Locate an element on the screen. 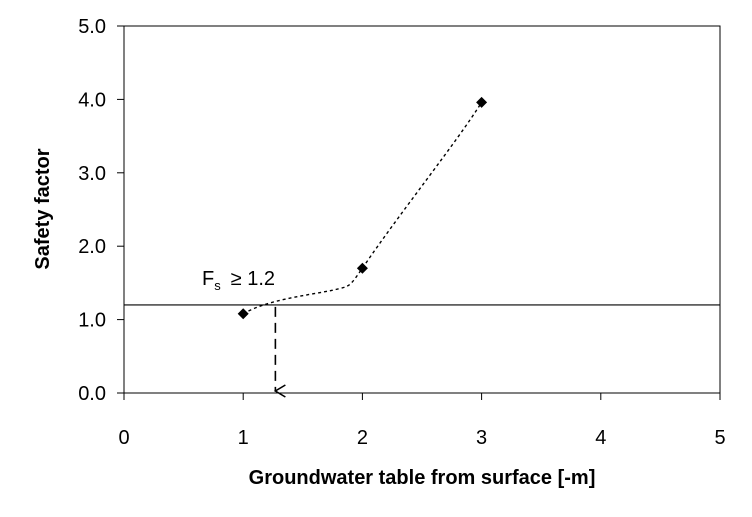 The width and height of the screenshot is (752, 517). y-axis-title: Safety factor is located at coordinates (43, 208).